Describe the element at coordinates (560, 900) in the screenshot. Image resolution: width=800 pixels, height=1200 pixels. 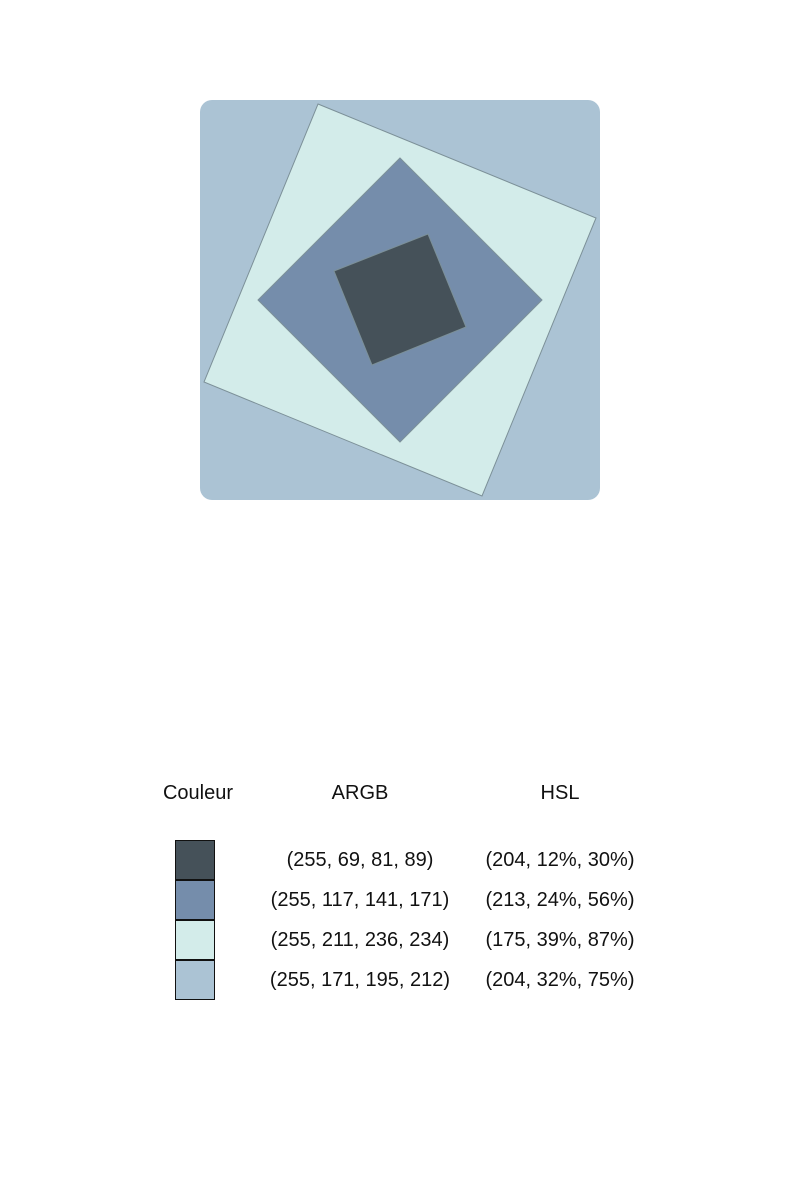
I see `hsl-value: (213, 24%, 56%)` at that location.